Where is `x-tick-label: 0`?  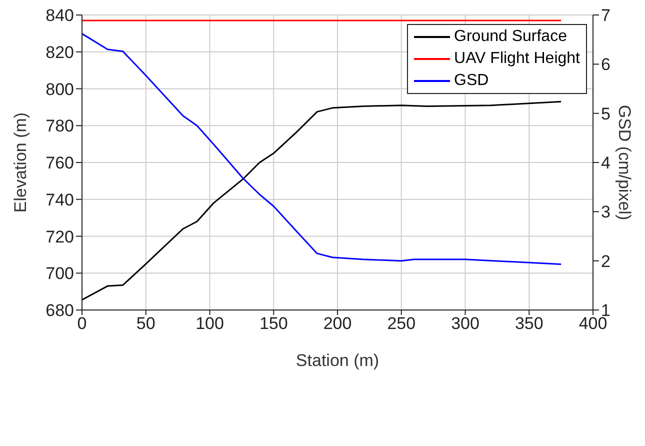 x-tick-label: 0 is located at coordinates (82, 324).